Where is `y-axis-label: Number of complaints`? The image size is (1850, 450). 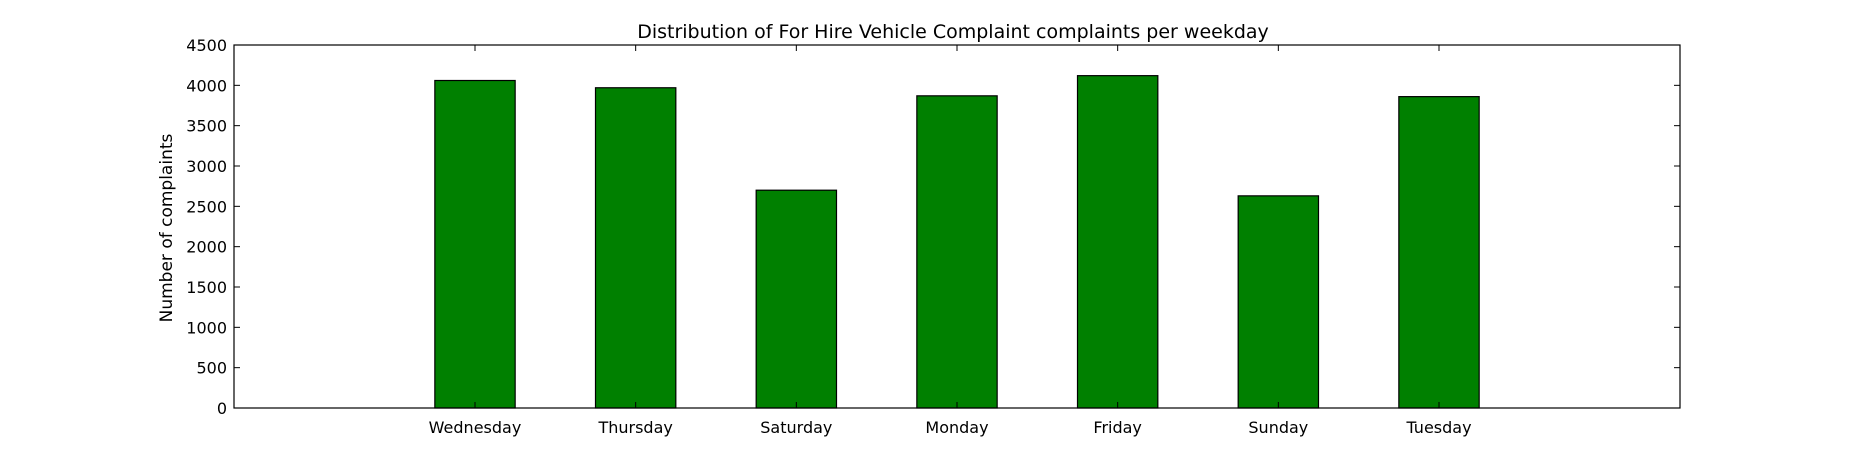
y-axis-label: Number of complaints is located at coordinates (167, 227).